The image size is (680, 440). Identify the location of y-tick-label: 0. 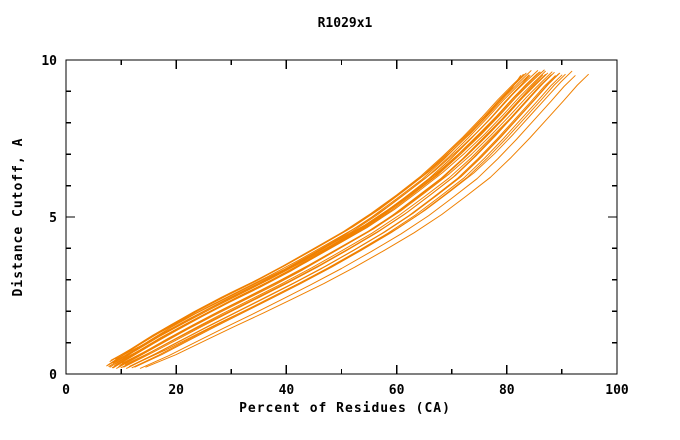
(53, 375).